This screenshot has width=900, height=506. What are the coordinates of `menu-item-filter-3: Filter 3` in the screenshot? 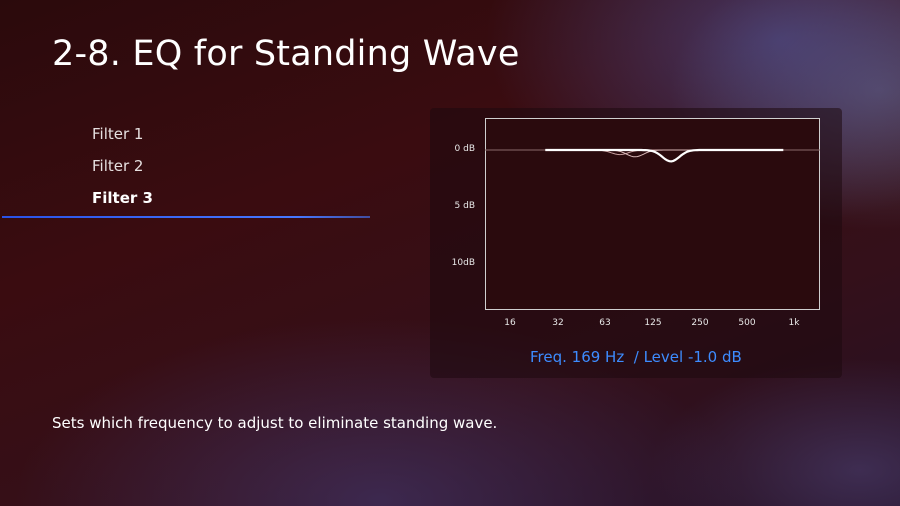 It's located at (185, 200).